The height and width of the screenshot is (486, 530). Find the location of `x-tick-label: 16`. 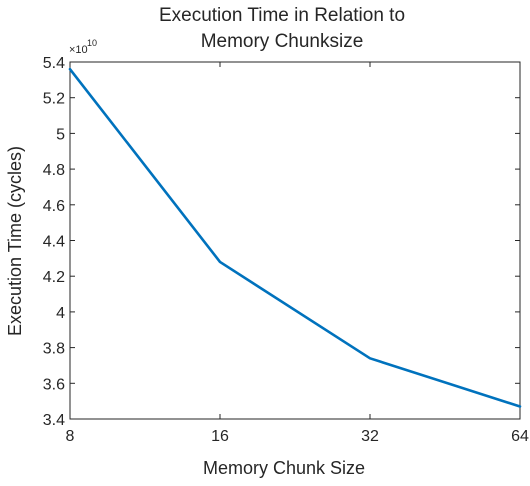

x-tick-label: 16 is located at coordinates (220, 436).